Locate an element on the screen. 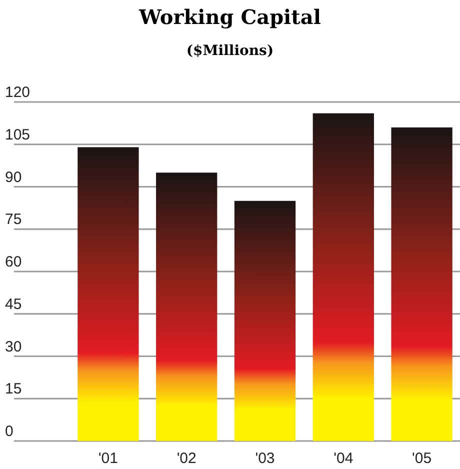 The width and height of the screenshot is (460, 469). y-tick-label: 15 is located at coordinates (13, 389).